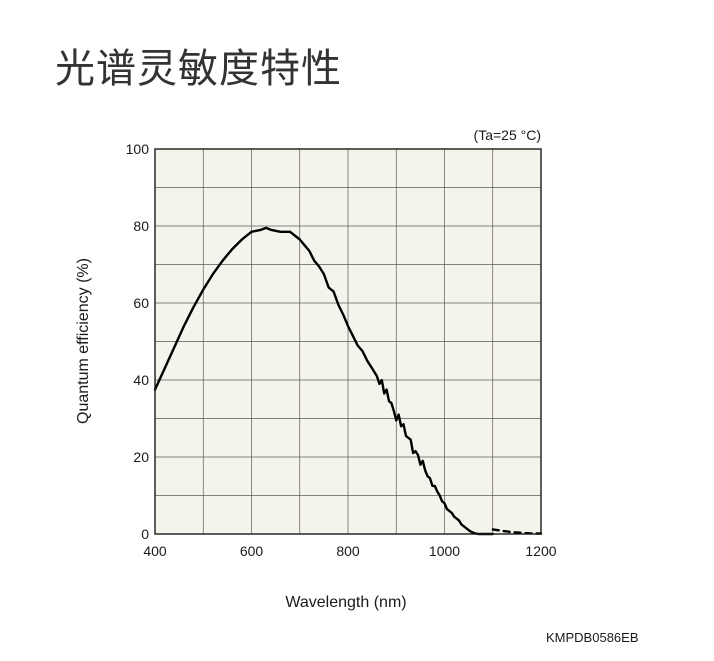  I want to click on figure-code: KMPDB0586EB, so click(592, 637).